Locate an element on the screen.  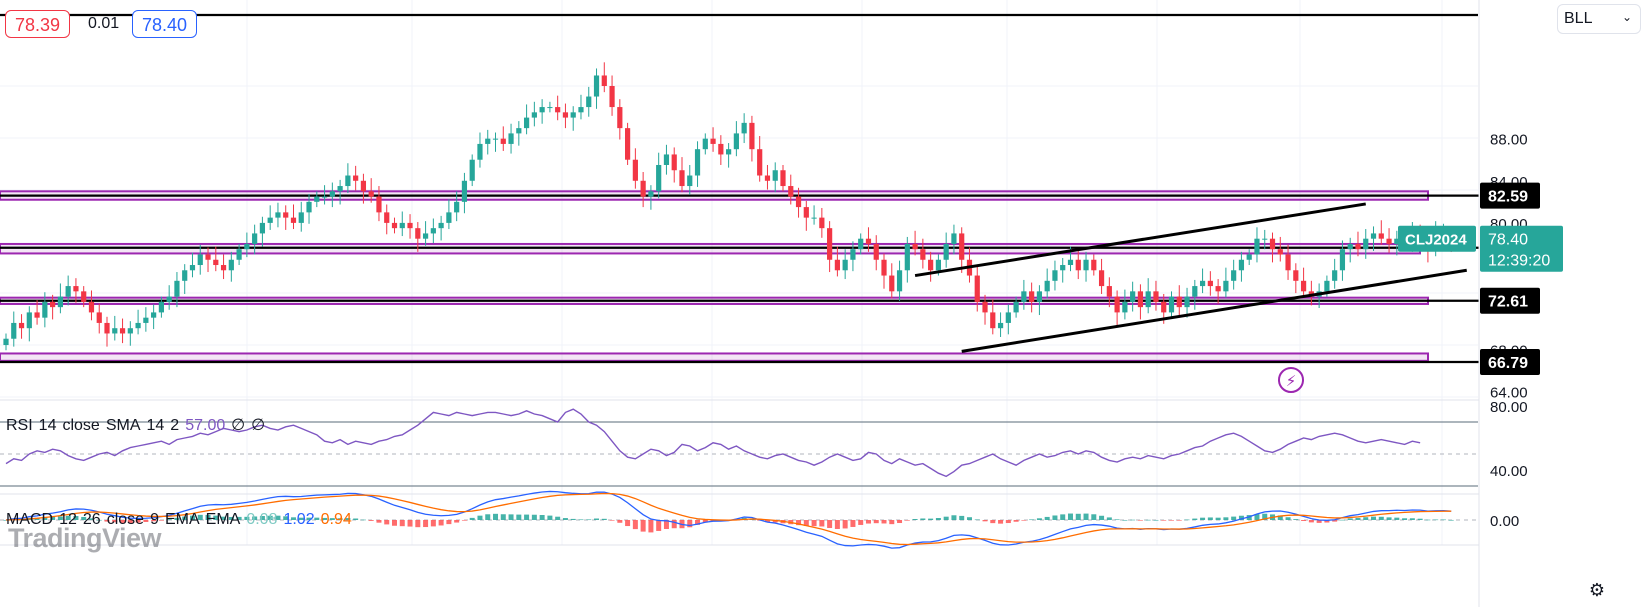
rsi-legend-name: RSI is located at coordinates (19, 425).